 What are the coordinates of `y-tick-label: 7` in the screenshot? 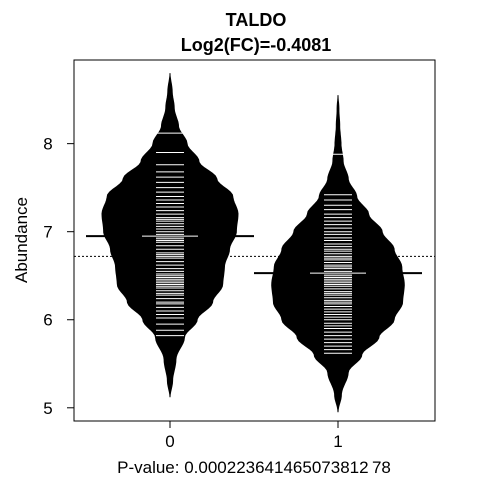 It's located at (47, 232).